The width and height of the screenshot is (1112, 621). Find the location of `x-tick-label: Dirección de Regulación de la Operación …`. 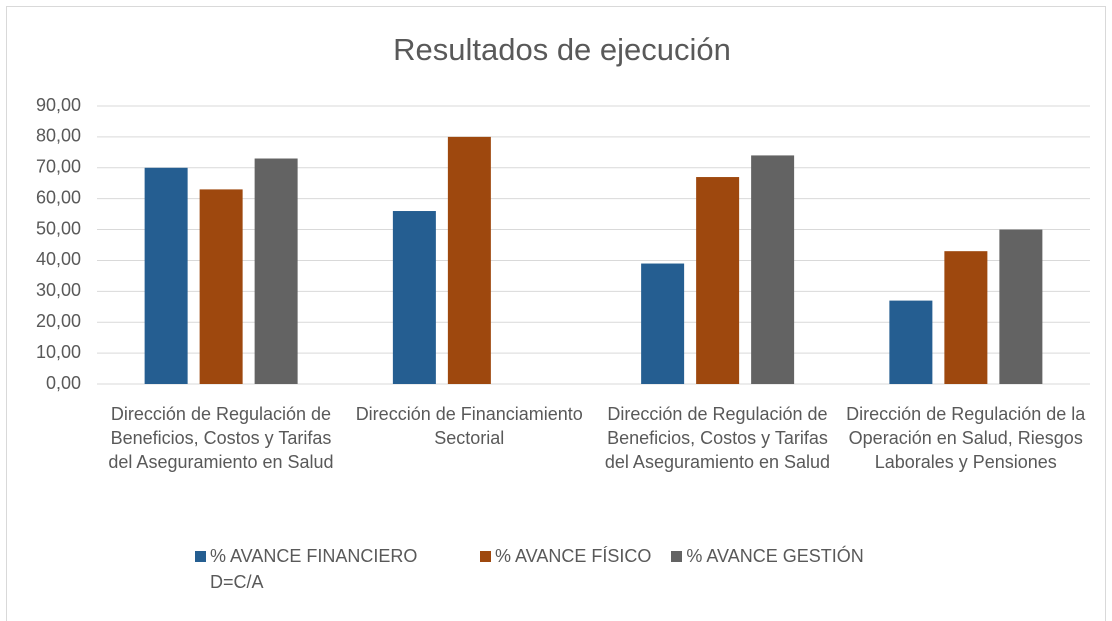

x-tick-label: Dirección de Regulación de la Operación … is located at coordinates (966, 438).